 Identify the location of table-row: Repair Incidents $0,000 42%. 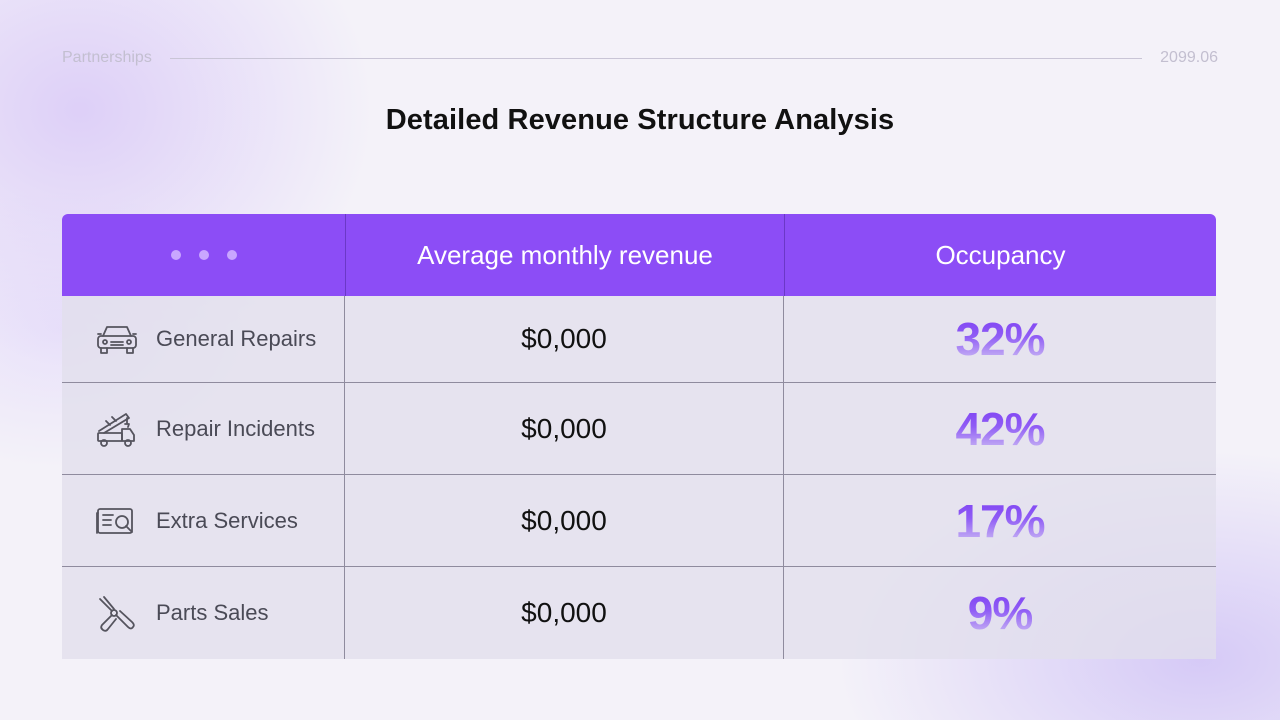
(639, 429).